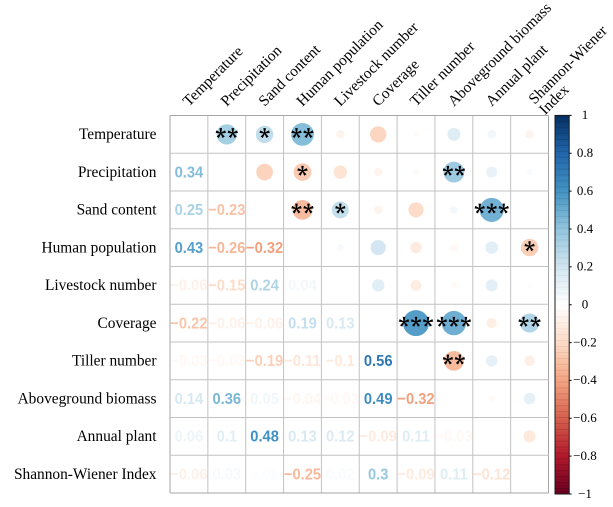 The width and height of the screenshot is (613, 507). Describe the element at coordinates (264, 286) in the screenshot. I see `svg-text: 0.24` at that location.